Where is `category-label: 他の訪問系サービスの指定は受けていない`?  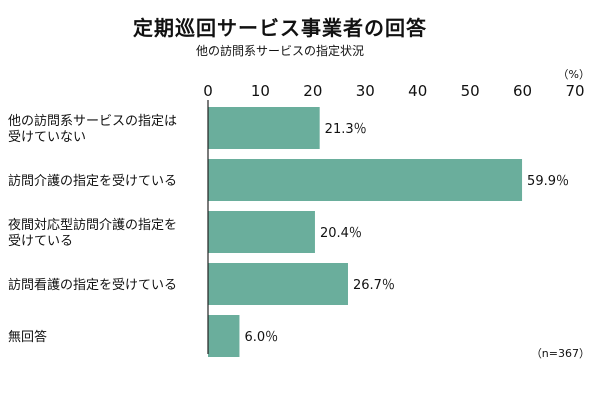
category-label: 他の訪問系サービスの指定は受けていない is located at coordinates (92, 129).